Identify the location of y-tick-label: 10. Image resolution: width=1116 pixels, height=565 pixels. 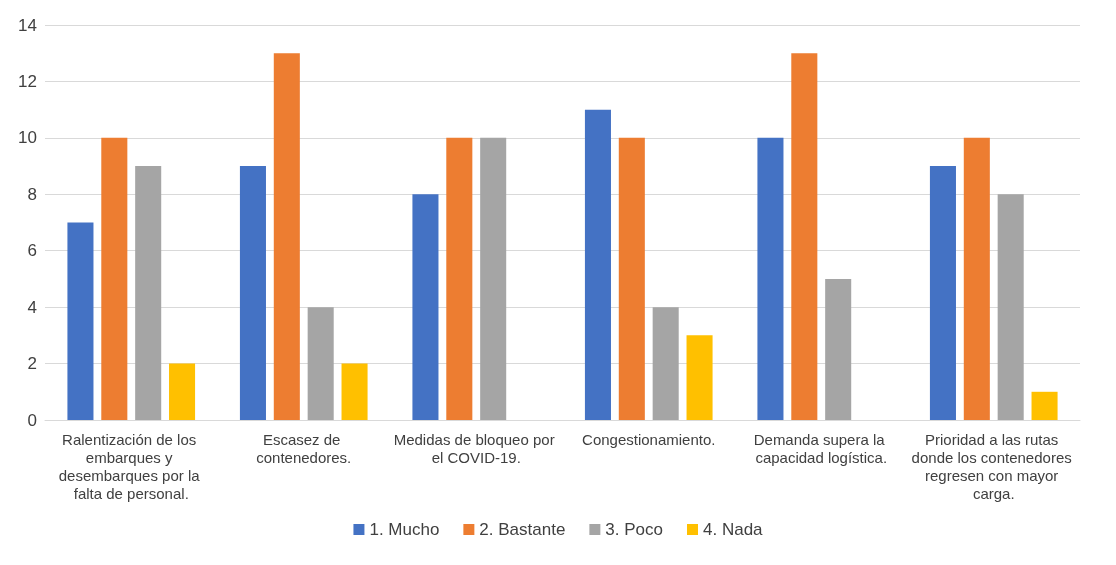
(27, 138).